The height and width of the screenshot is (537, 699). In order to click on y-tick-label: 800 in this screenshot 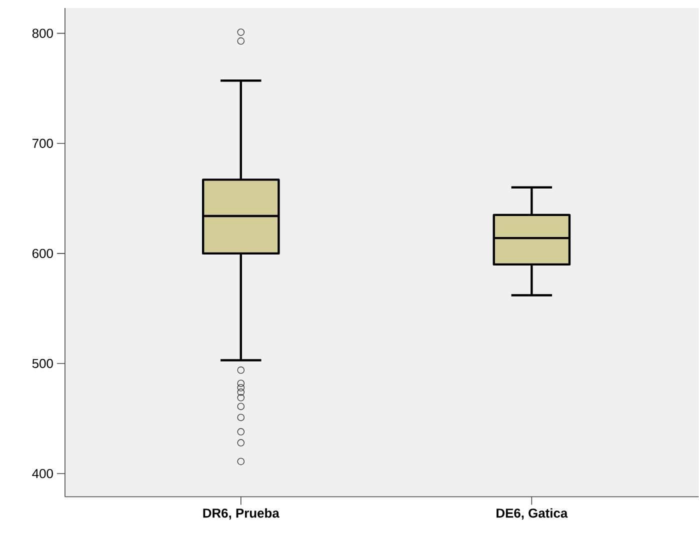, I will do `click(42, 33)`.